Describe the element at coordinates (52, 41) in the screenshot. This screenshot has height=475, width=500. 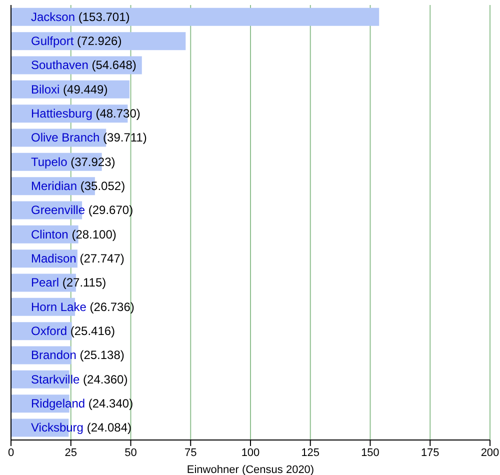
I see `y-tick-label: Gulfport` at that location.